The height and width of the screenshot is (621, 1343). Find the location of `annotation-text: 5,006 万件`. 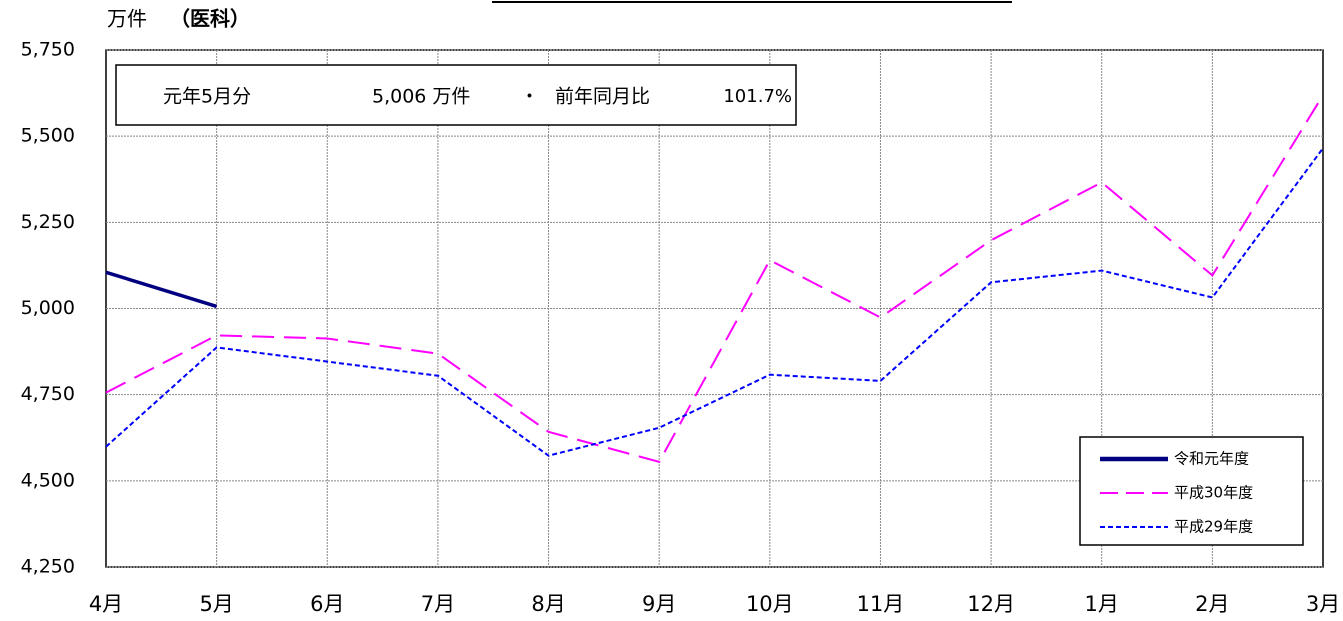

annotation-text: 5,006 万件 is located at coordinates (421, 97).